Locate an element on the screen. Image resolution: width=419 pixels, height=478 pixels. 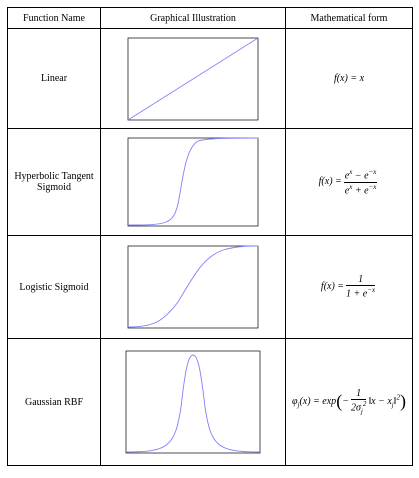
fraction: ex − e−x ex + e−x is located at coordinates (360, 182).